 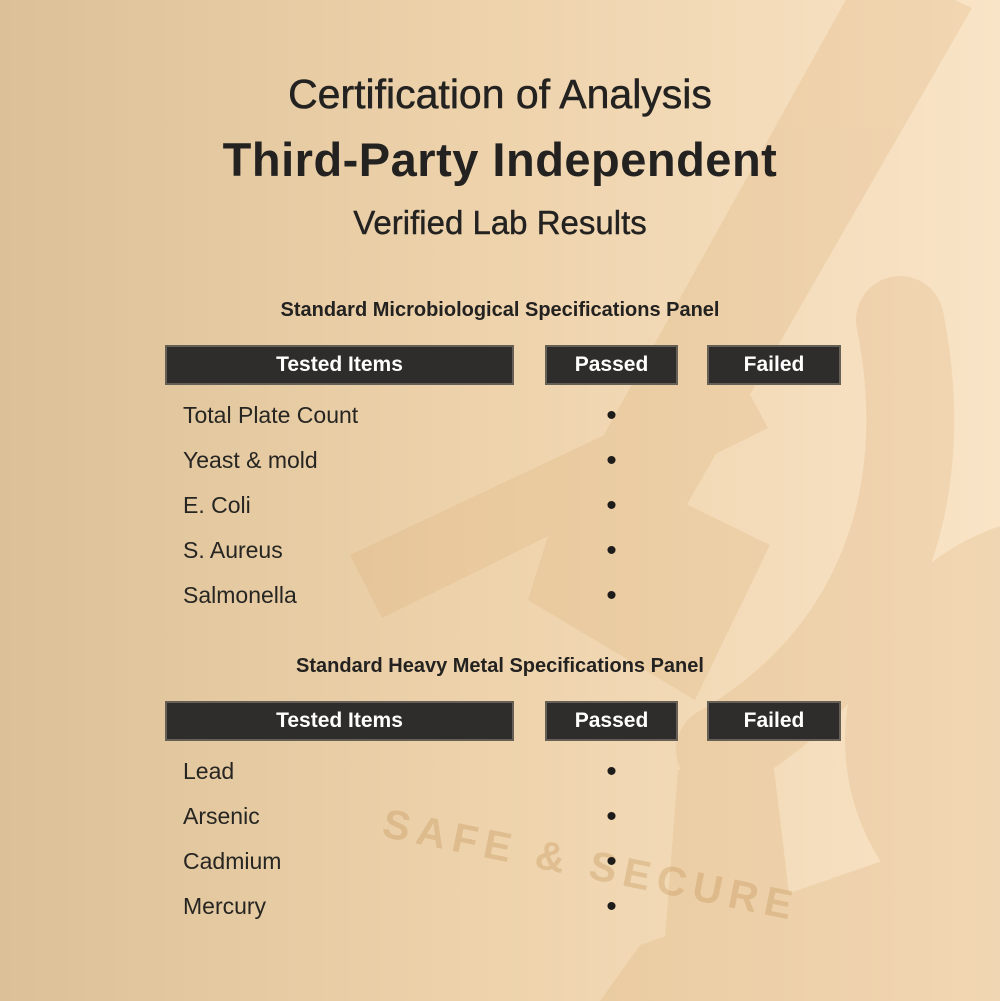 What do you see at coordinates (209, 771) in the screenshot?
I see `tested-item-label: Lead` at bounding box center [209, 771].